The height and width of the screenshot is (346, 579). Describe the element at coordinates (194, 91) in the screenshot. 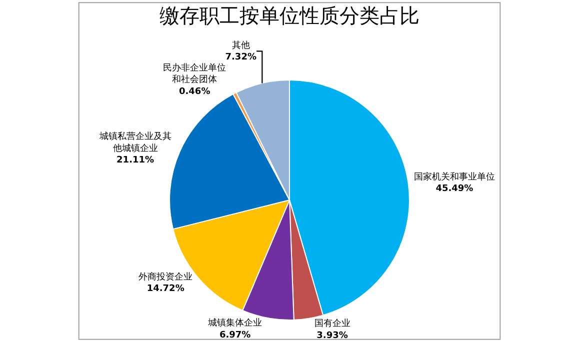

I see `data-label: 0.46%` at that location.